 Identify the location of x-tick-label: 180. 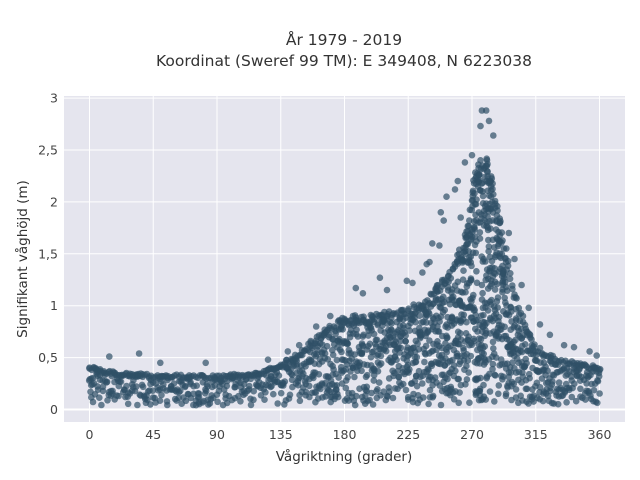
(345, 434).